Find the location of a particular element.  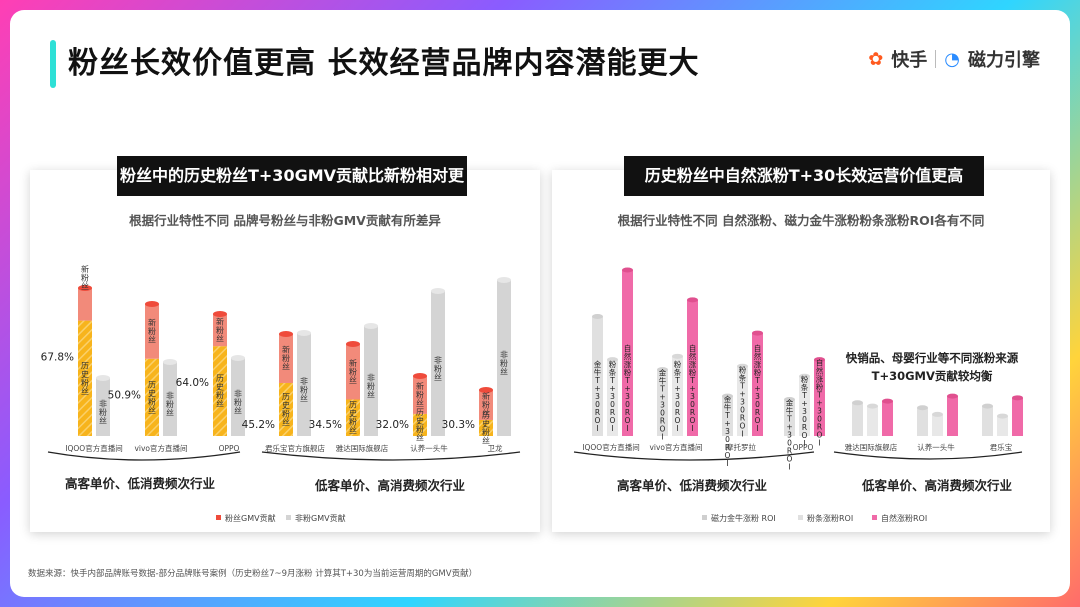

logo: ✿ 快手 ◔ 磁力引擎 is located at coordinates (954, 59).